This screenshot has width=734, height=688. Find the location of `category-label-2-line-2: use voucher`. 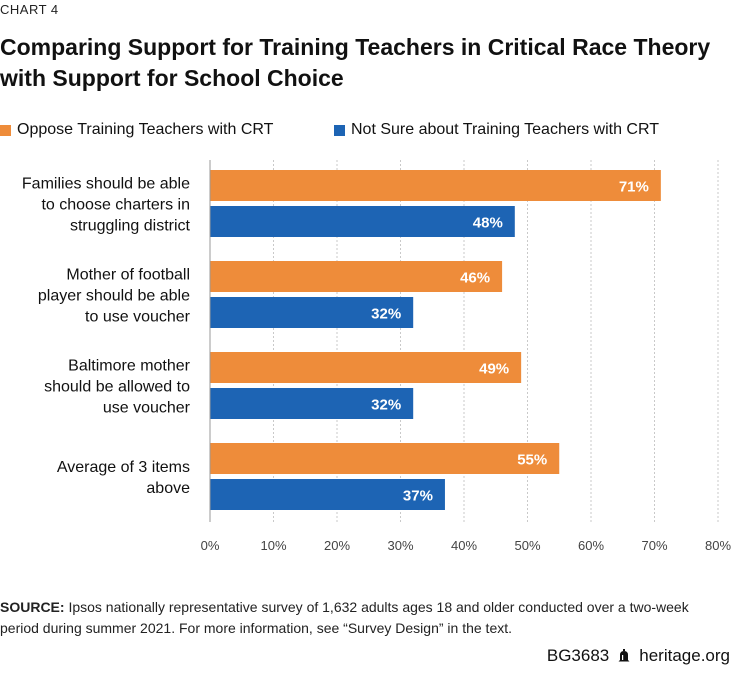

category-label-2-line-2: use voucher is located at coordinates (147, 408).